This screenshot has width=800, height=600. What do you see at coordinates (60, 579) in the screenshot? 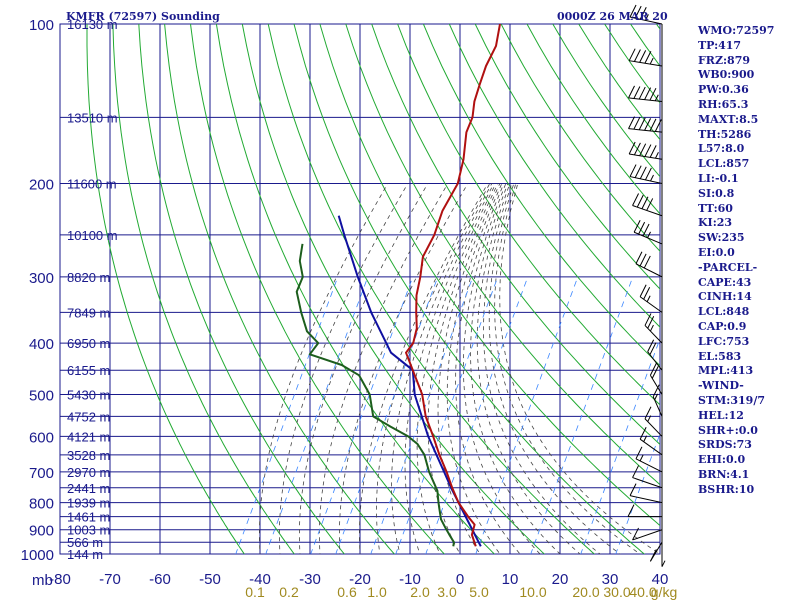
I see `temperature-tick-label: -80` at bounding box center [60, 579].